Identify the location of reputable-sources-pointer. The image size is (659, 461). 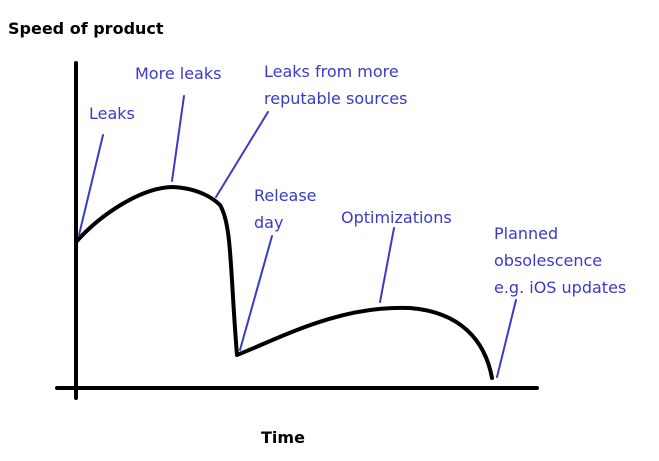
(242, 154).